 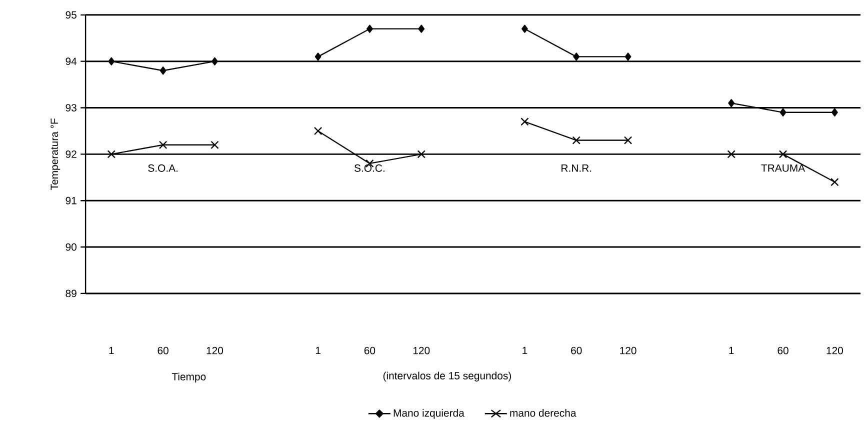 What do you see at coordinates (163, 168) in the screenshot?
I see `annotation: S.O.A.` at bounding box center [163, 168].